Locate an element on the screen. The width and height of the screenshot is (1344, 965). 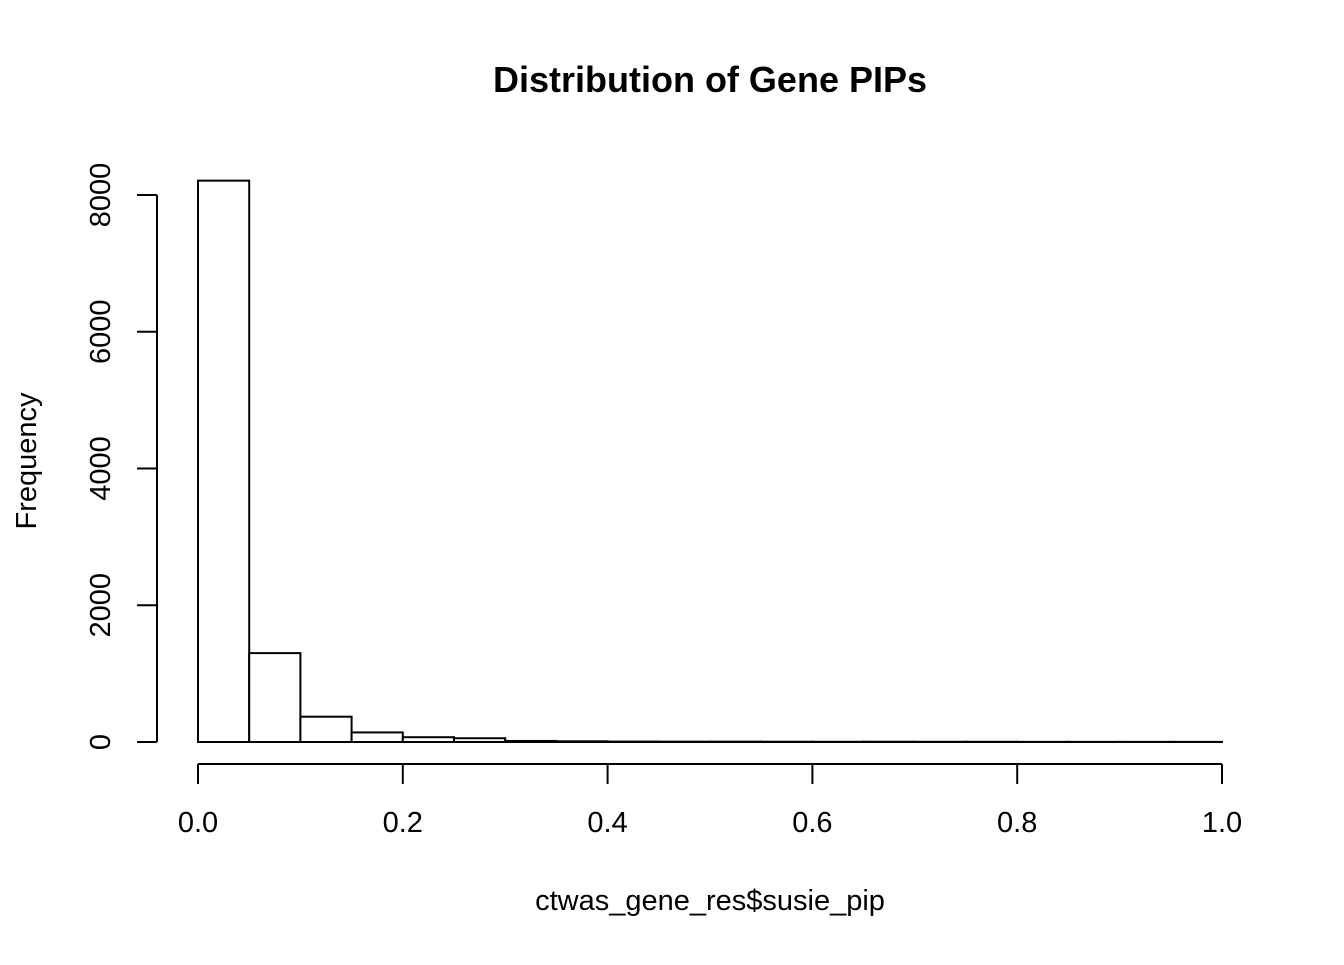
chart-title: Distribution of Gene PIPs is located at coordinates (710, 79).